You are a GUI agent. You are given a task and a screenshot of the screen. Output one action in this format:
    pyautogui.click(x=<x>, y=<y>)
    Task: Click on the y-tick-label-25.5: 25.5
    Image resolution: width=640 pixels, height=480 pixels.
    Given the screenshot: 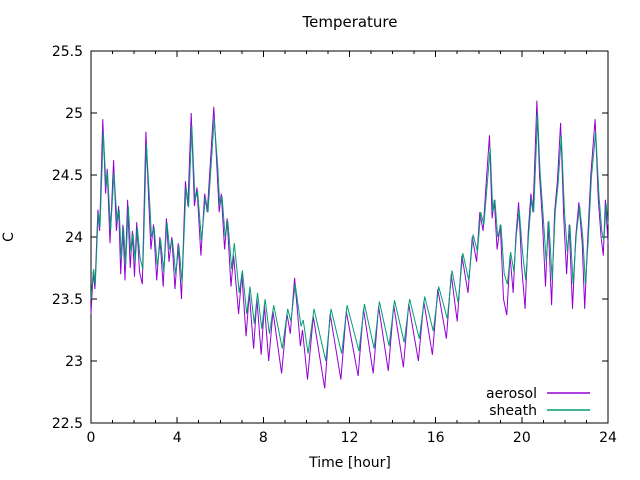 What is the action you would take?
    pyautogui.click(x=67, y=52)
    